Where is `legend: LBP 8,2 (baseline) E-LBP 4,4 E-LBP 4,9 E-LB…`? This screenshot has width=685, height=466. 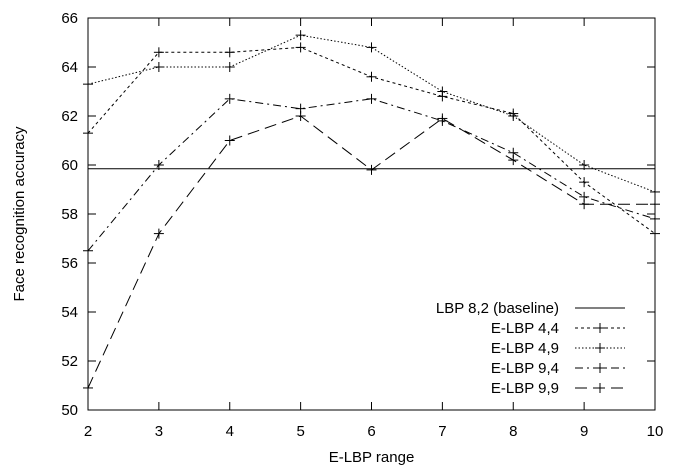
legend: LBP 8,2 (baseline) E-LBP 4,4 E-LBP 4,9 E-LB… is located at coordinates (530, 348).